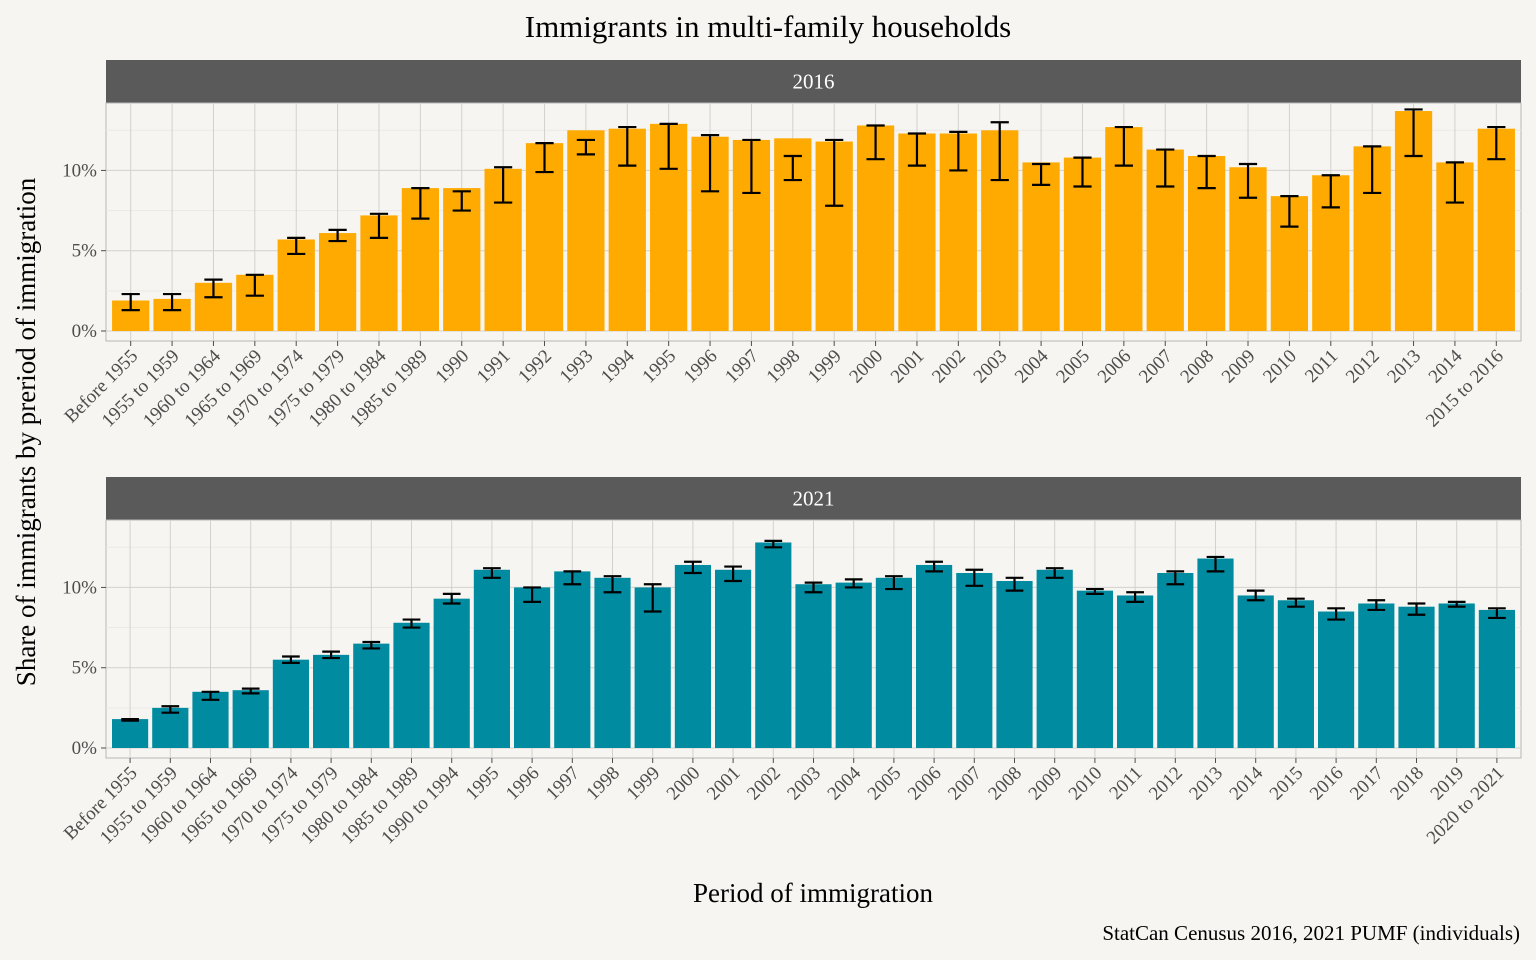 This screenshot has height=960, width=1536. What do you see at coordinates (784, 367) in the screenshot?
I see `x-tick-label: 1998` at bounding box center [784, 367].